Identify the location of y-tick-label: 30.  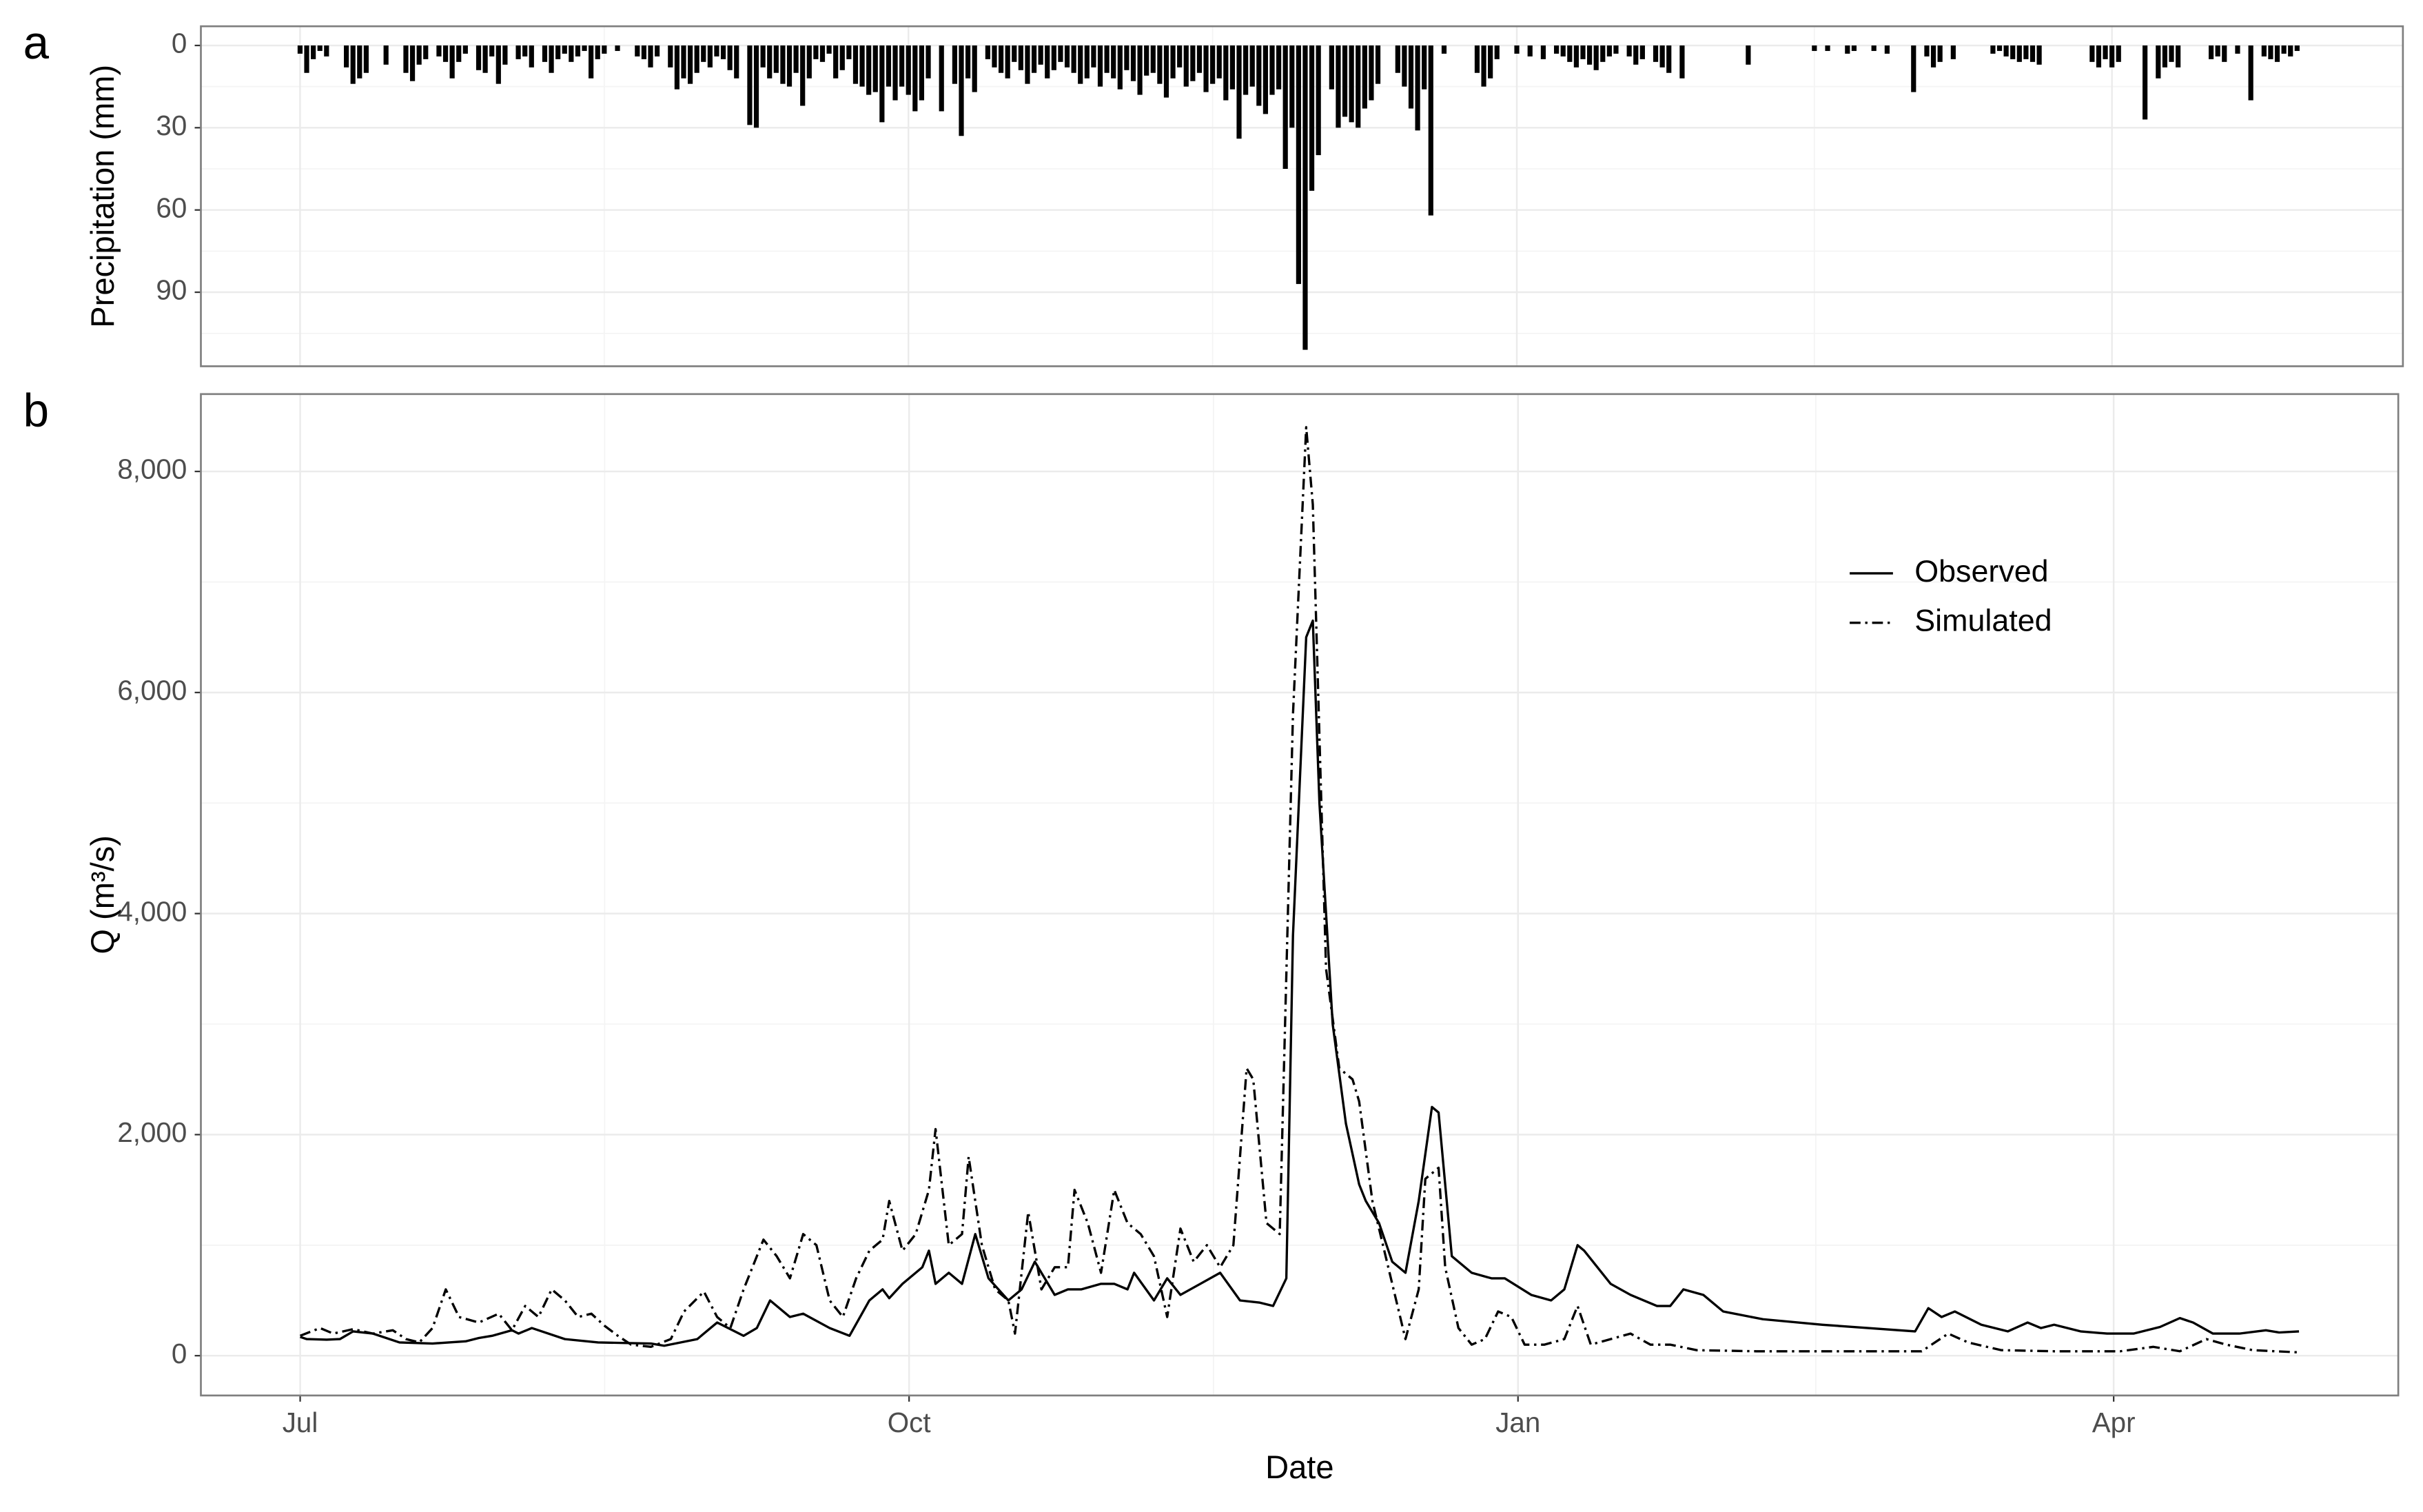
(171, 126).